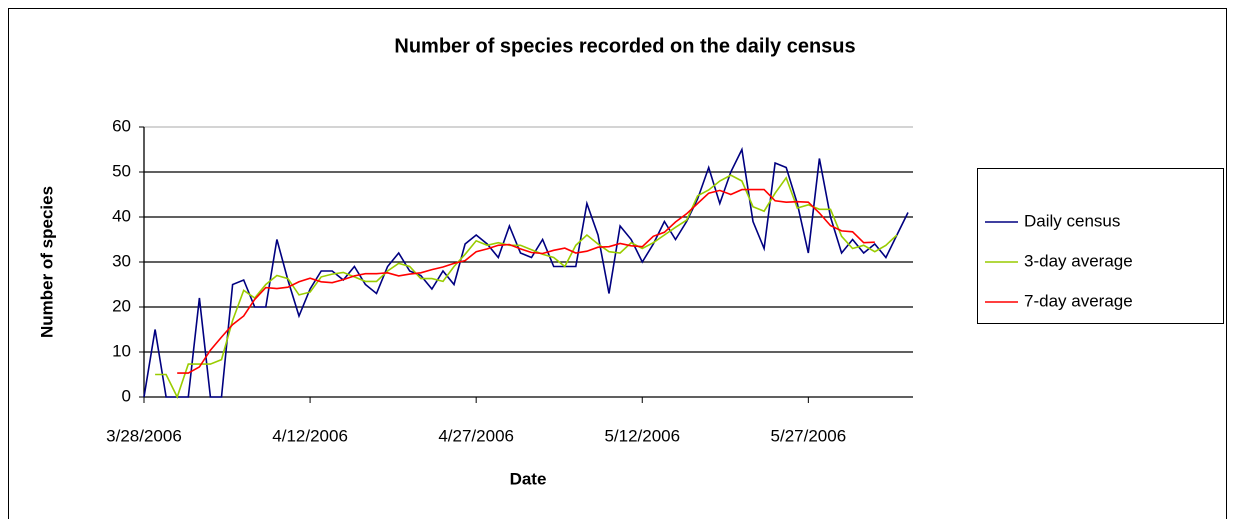 Image resolution: width=1235 pixels, height=519 pixels. What do you see at coordinates (126, 395) in the screenshot?
I see `y-tick-label: 0` at bounding box center [126, 395].